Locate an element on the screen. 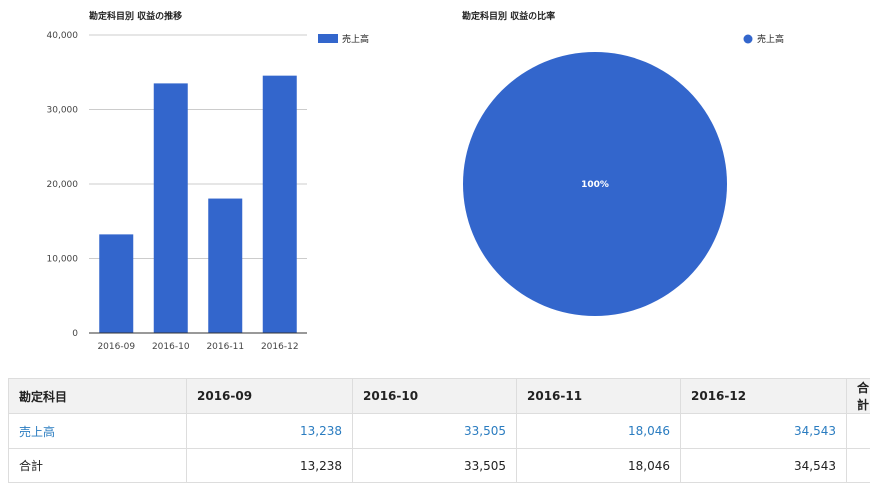  x-tick-label: 2016-11 is located at coordinates (225, 347).